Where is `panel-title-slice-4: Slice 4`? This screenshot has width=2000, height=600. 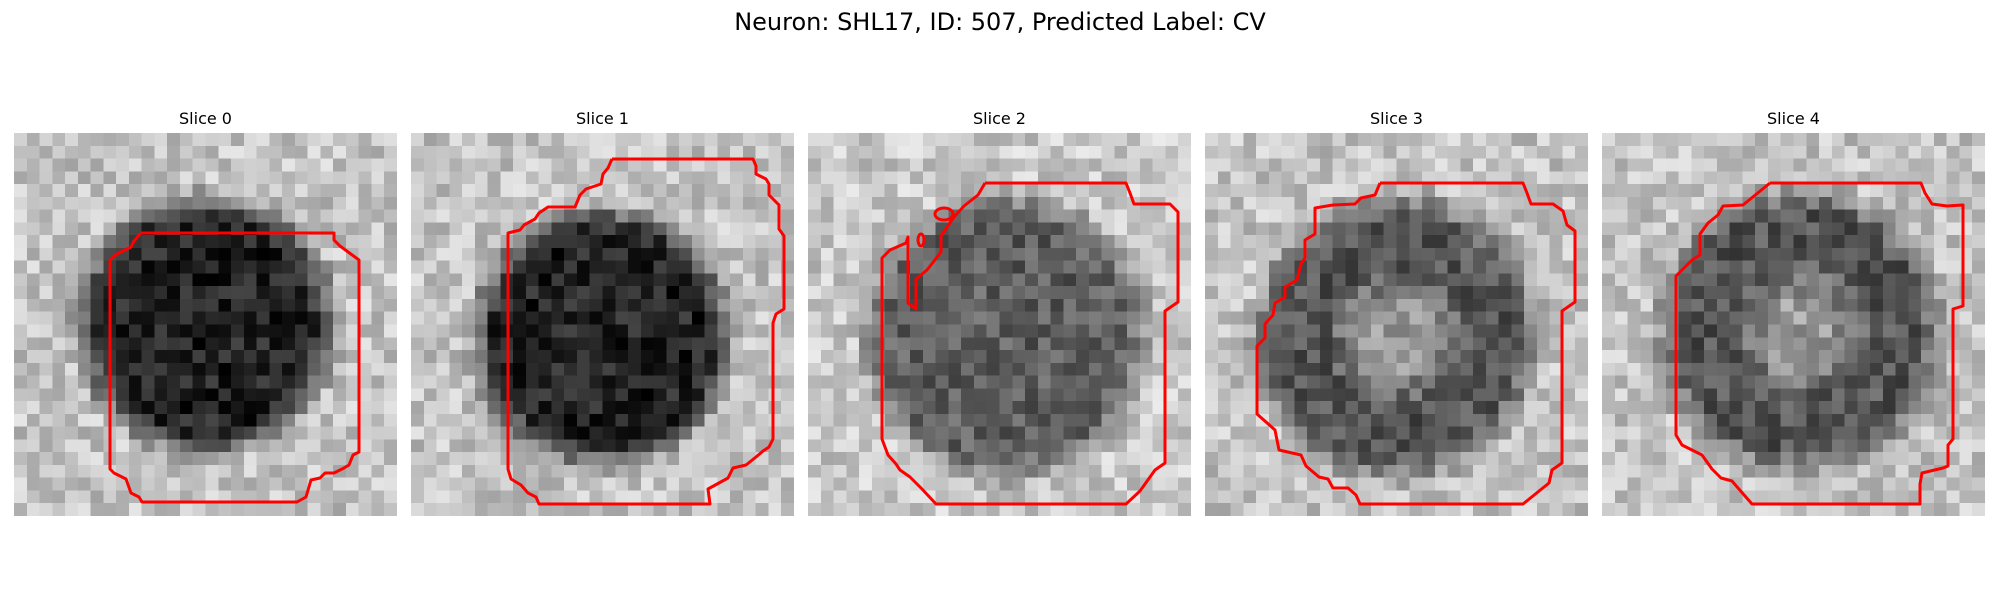 panel-title-slice-4: Slice 4 is located at coordinates (1793, 118).